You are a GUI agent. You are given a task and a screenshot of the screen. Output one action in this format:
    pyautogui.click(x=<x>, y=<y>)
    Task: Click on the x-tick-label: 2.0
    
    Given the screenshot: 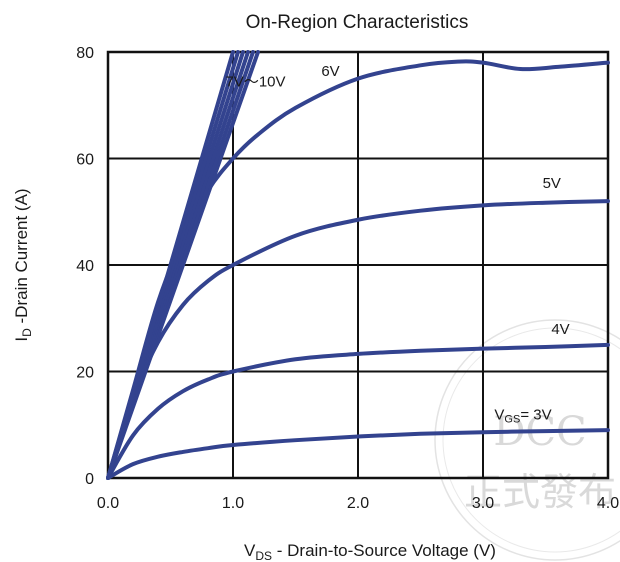 What is the action you would take?
    pyautogui.click(x=358, y=503)
    